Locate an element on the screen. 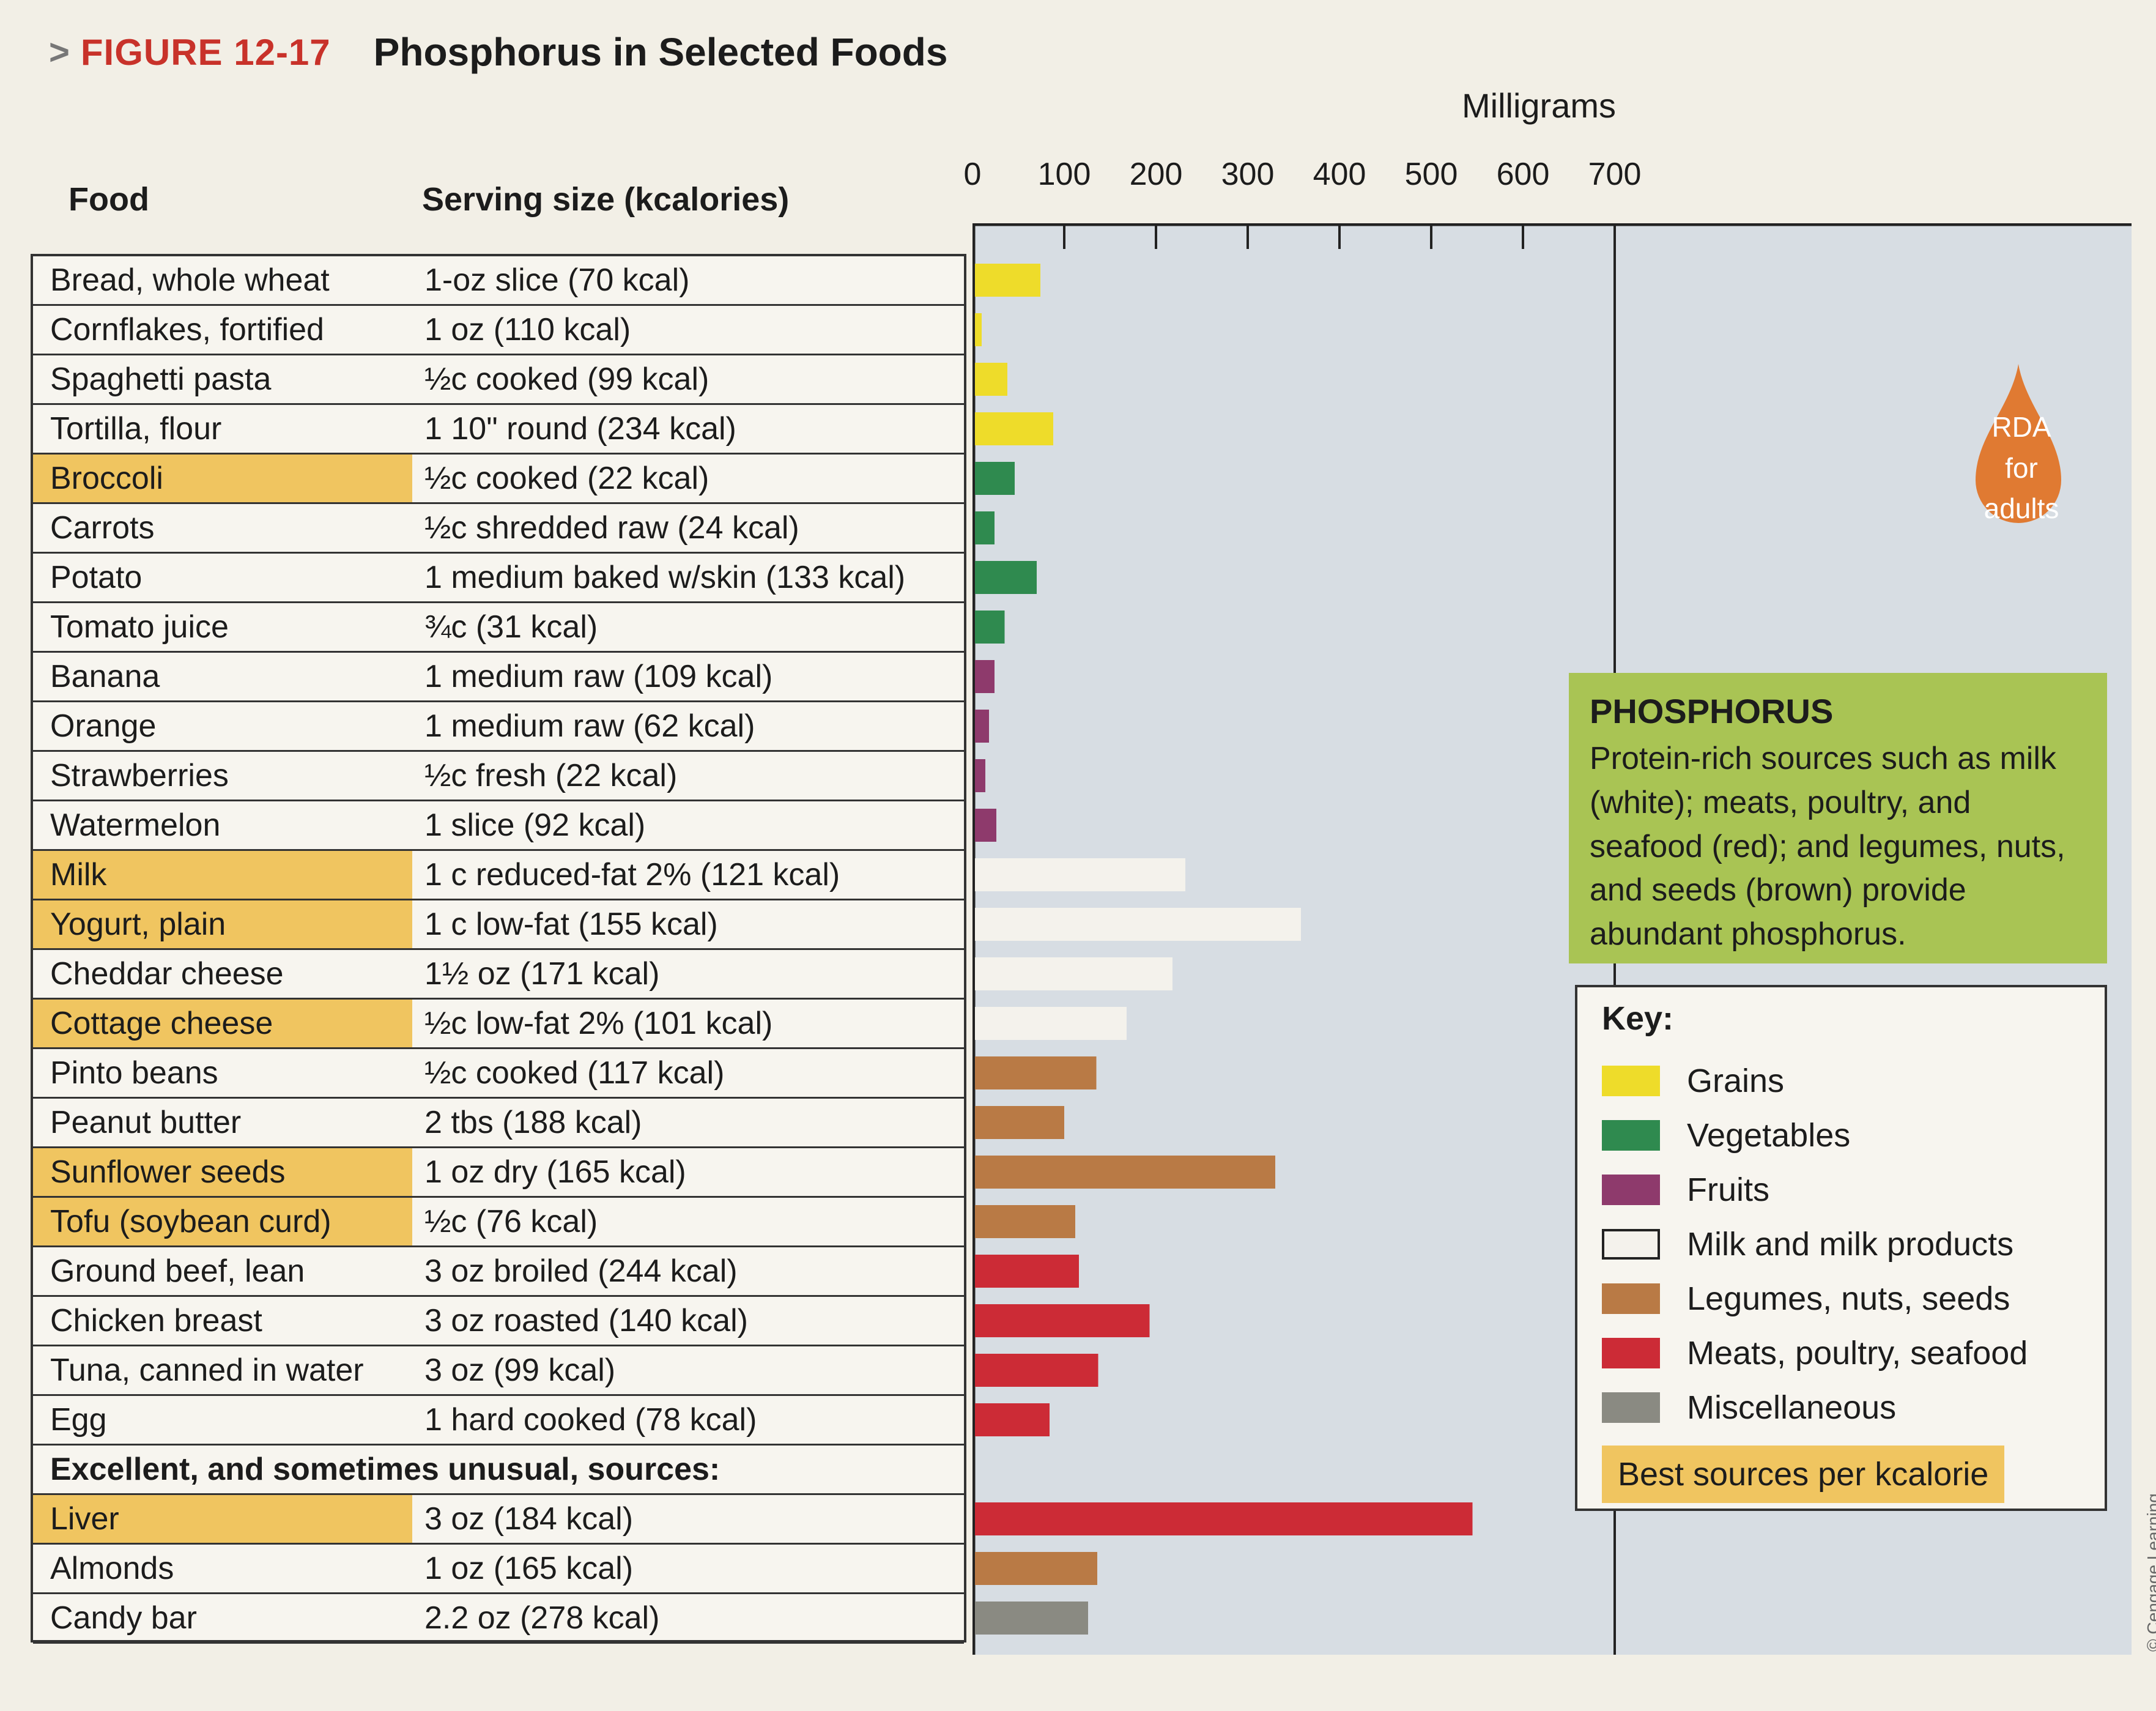 Image resolution: width=2156 pixels, height=1711 pixels. serving-size: 1 oz (165 kcal) is located at coordinates (529, 1568).